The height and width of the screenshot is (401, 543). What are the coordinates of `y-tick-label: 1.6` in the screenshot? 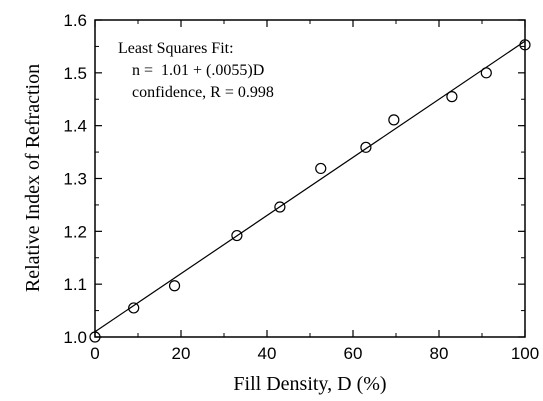 It's located at (75, 20).